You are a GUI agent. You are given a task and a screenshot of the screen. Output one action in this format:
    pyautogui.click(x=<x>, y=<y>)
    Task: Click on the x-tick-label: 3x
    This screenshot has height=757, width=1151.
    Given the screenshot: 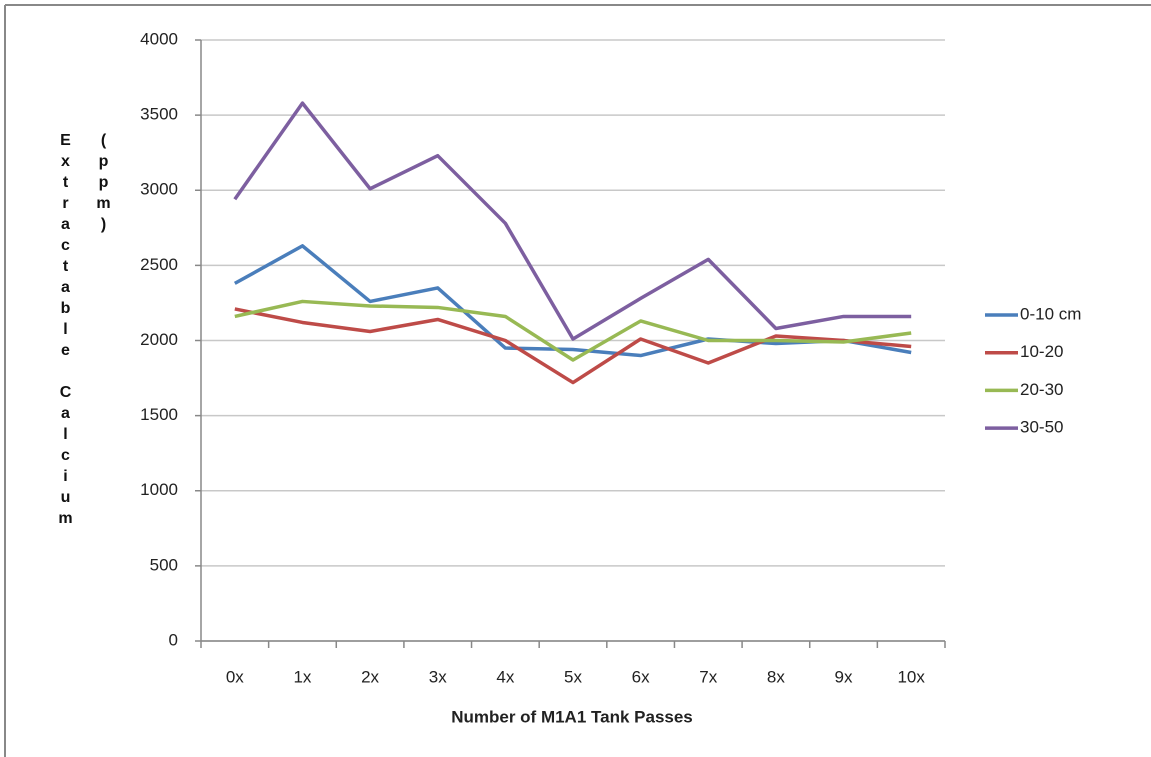 What is the action you would take?
    pyautogui.click(x=438, y=676)
    